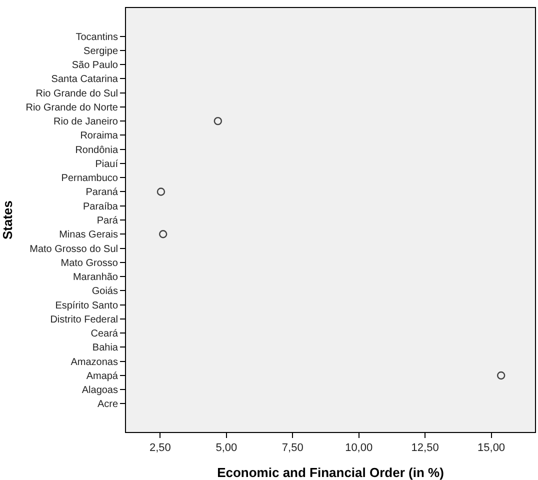  What do you see at coordinates (160, 448) in the screenshot?
I see `x-tick-label: 2,50` at bounding box center [160, 448].